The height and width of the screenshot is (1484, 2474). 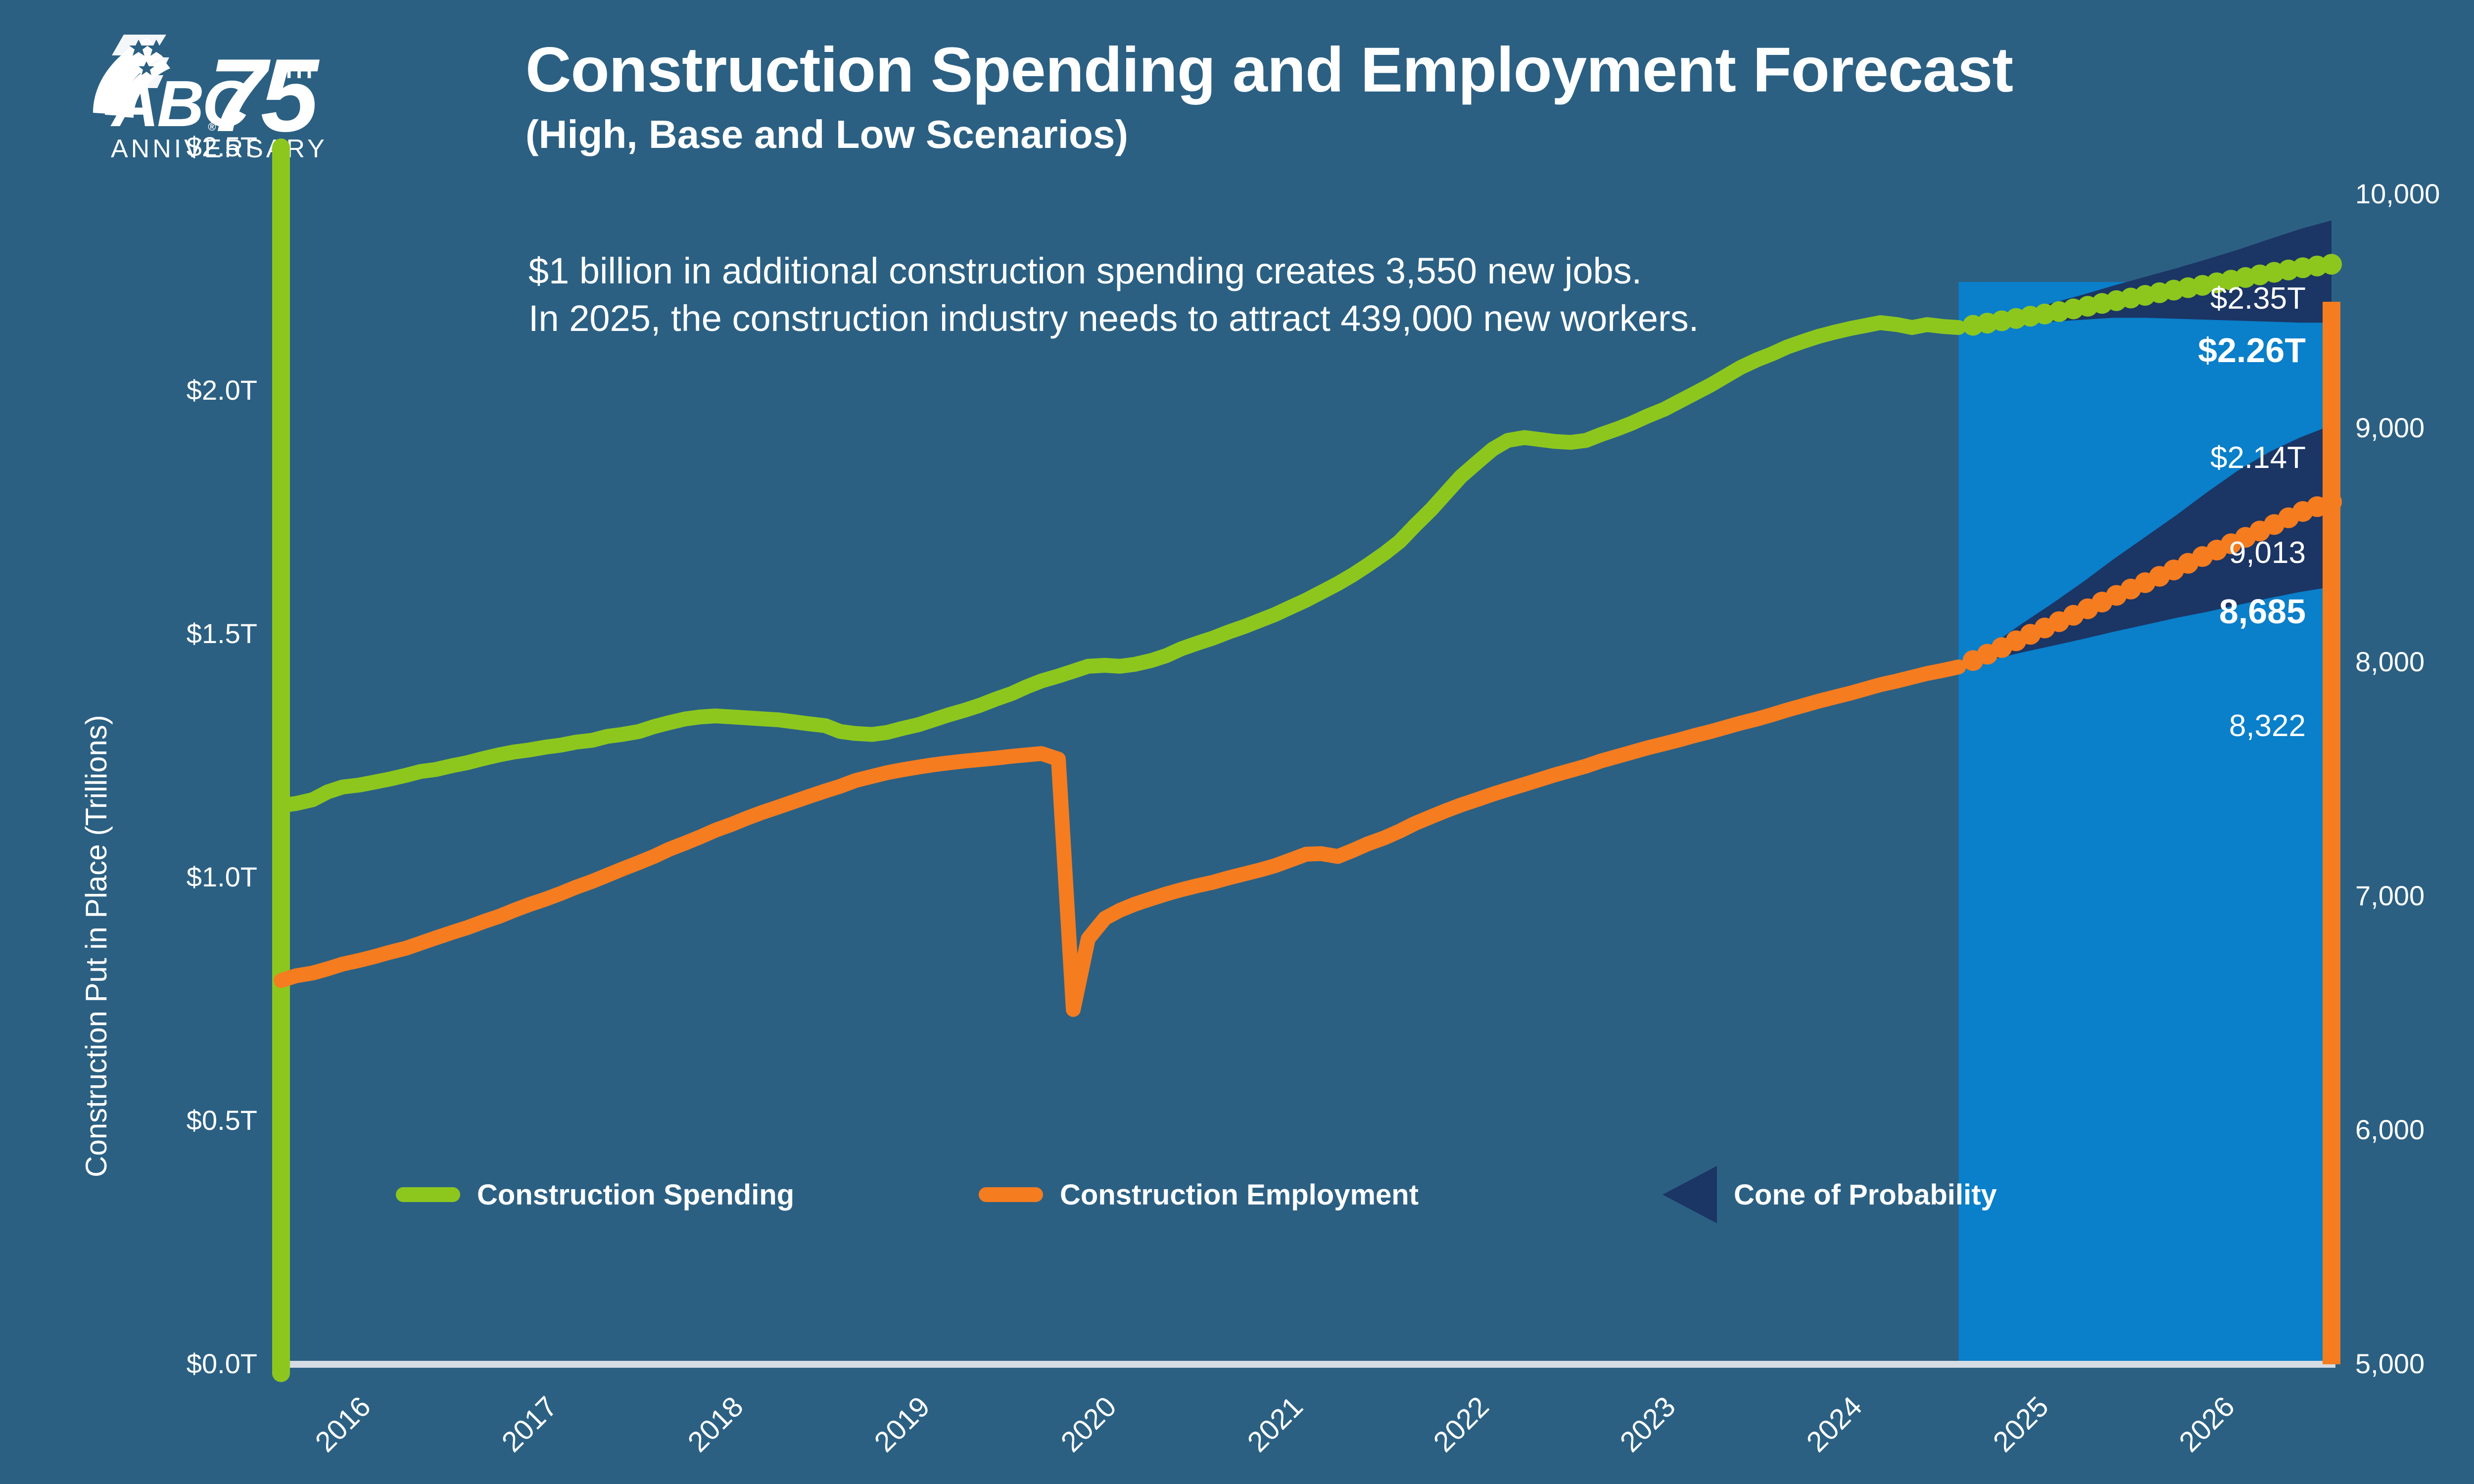 What do you see at coordinates (2258, 458) in the screenshot?
I see `annotation-spending-low: $2.14T` at bounding box center [2258, 458].